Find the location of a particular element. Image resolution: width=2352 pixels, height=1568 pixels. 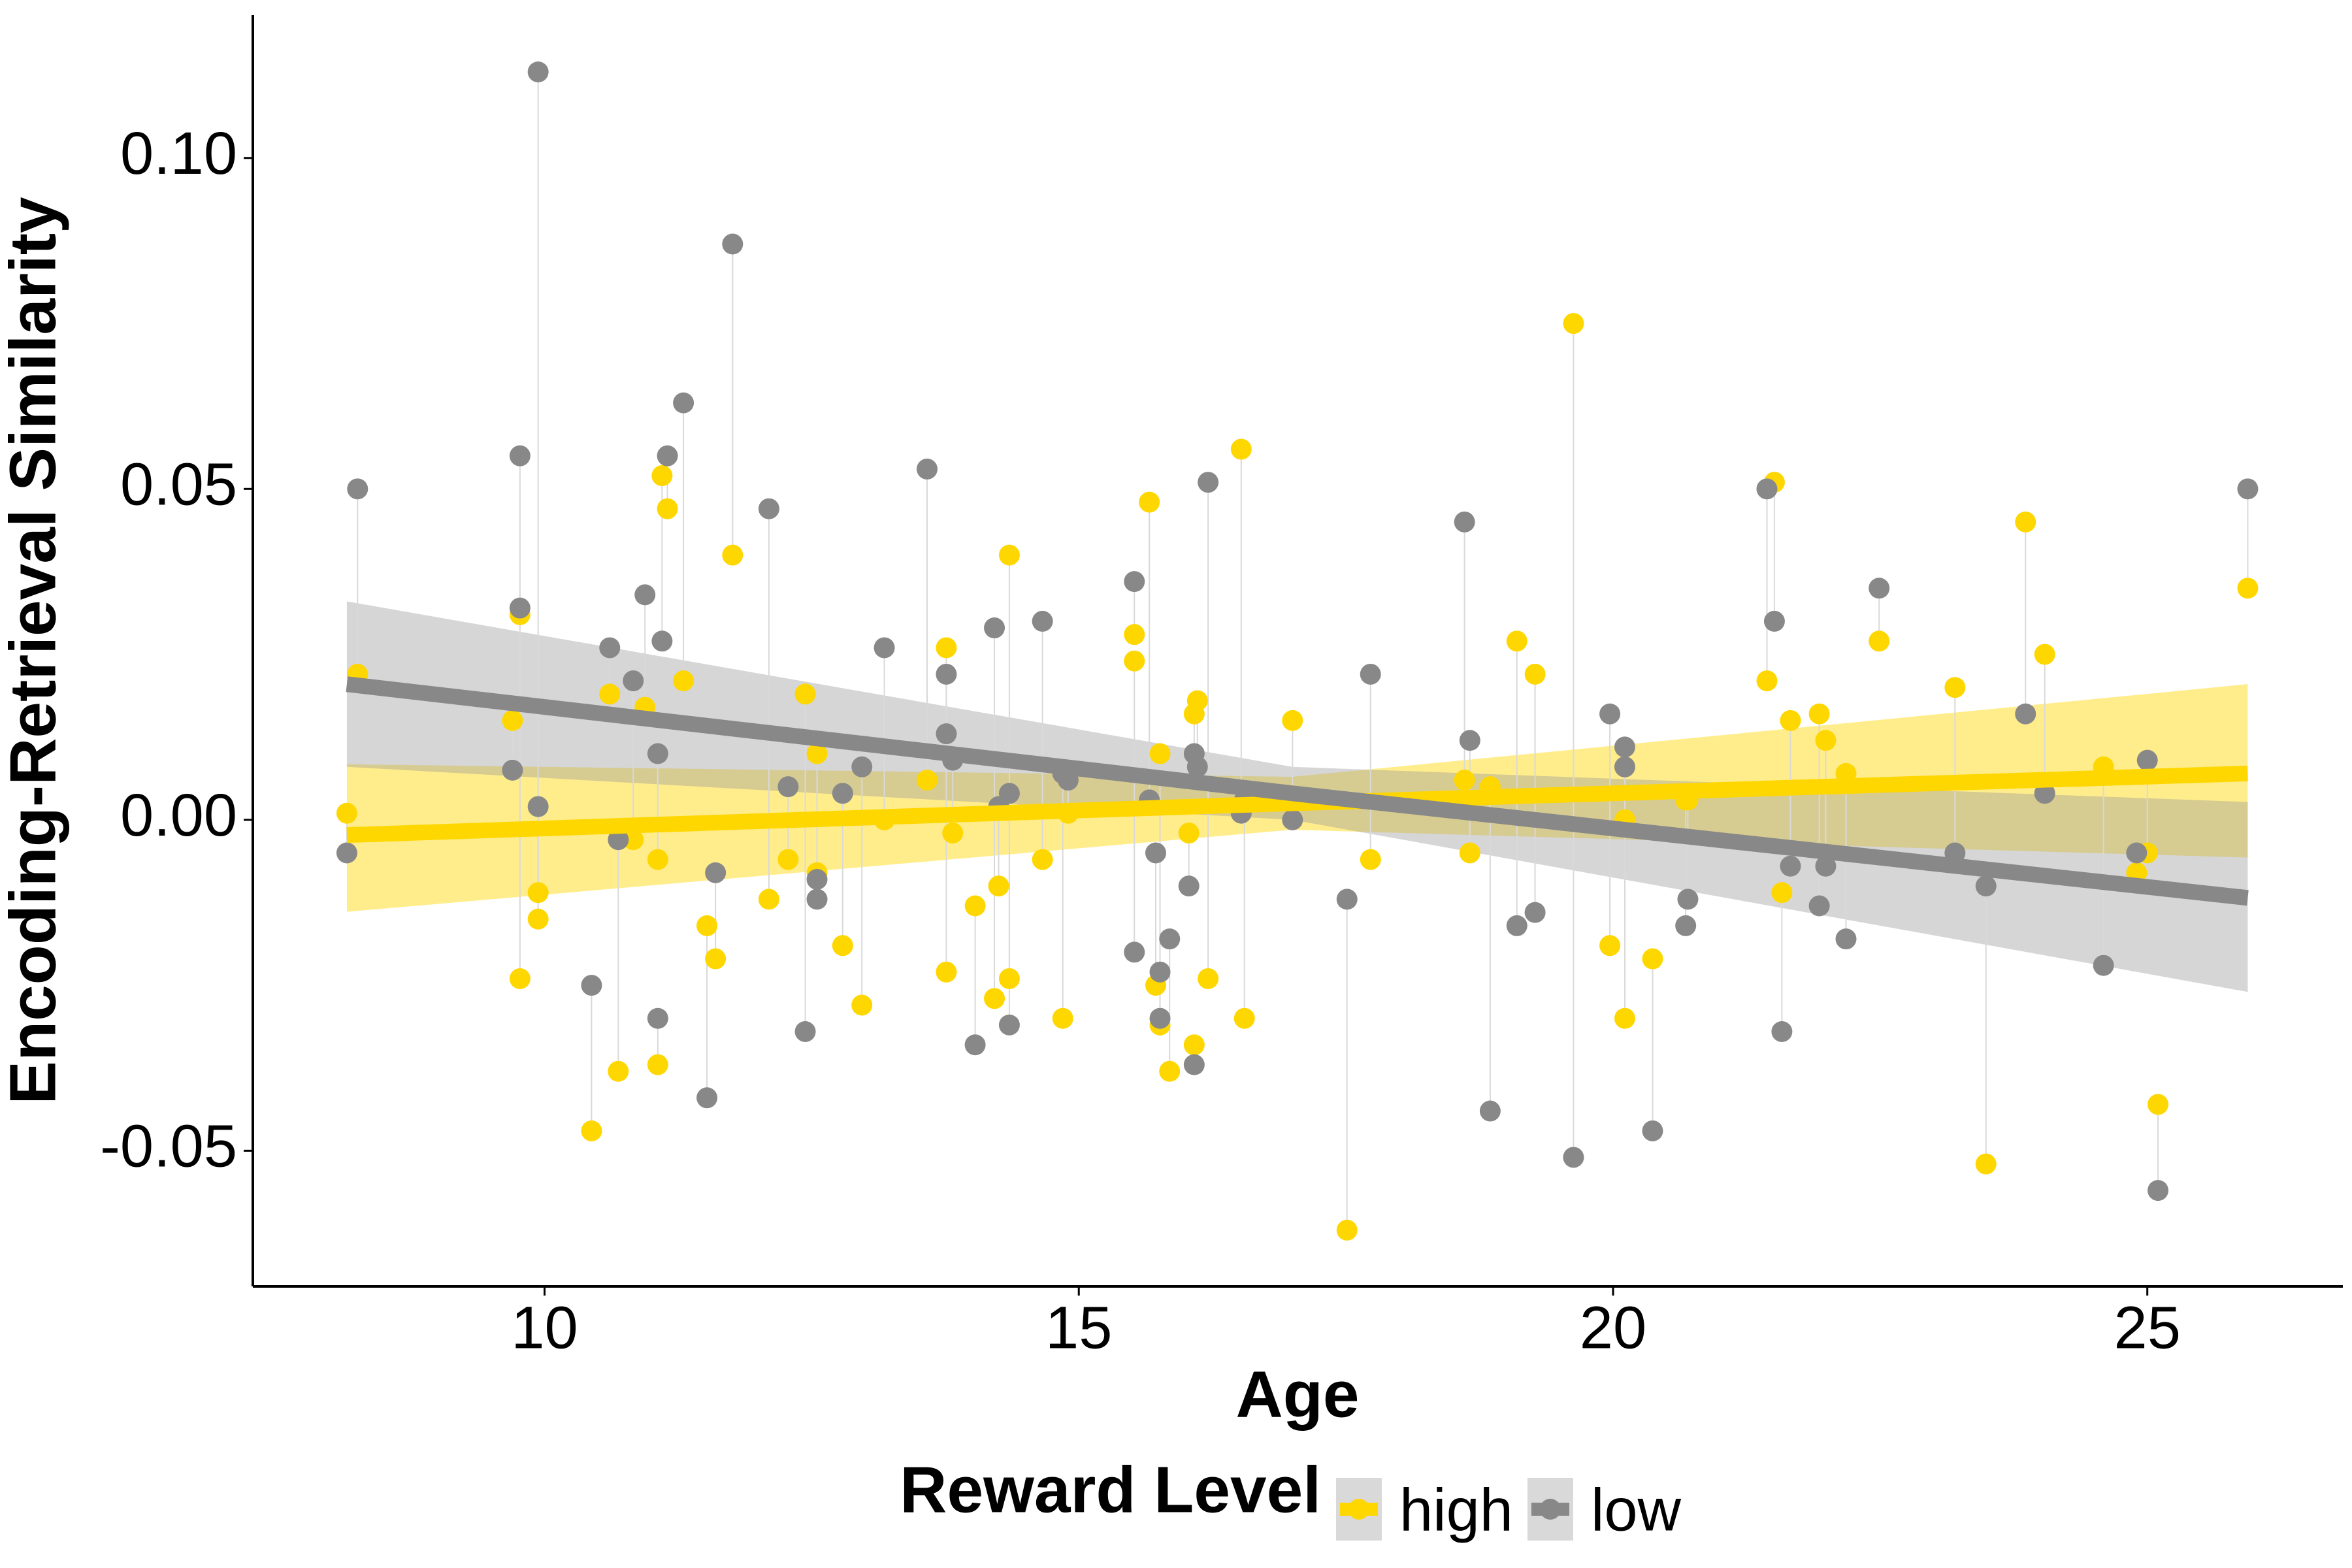

x-tick-label: 20 is located at coordinates (1613, 1327).